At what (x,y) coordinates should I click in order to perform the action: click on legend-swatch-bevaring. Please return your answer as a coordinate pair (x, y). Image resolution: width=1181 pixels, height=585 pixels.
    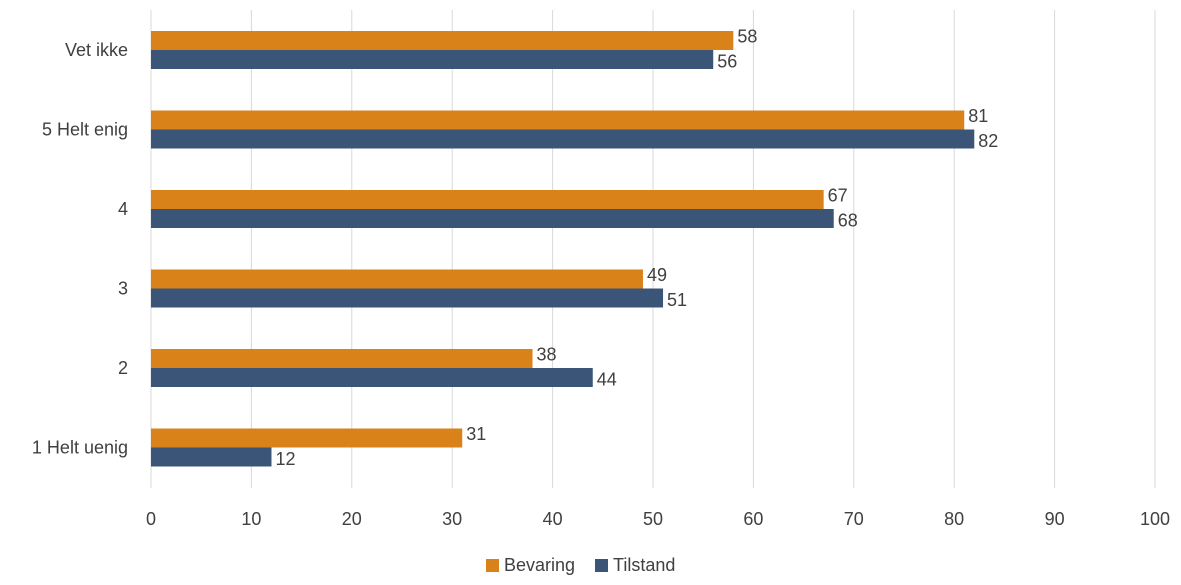
    Looking at the image, I should click on (492, 565).